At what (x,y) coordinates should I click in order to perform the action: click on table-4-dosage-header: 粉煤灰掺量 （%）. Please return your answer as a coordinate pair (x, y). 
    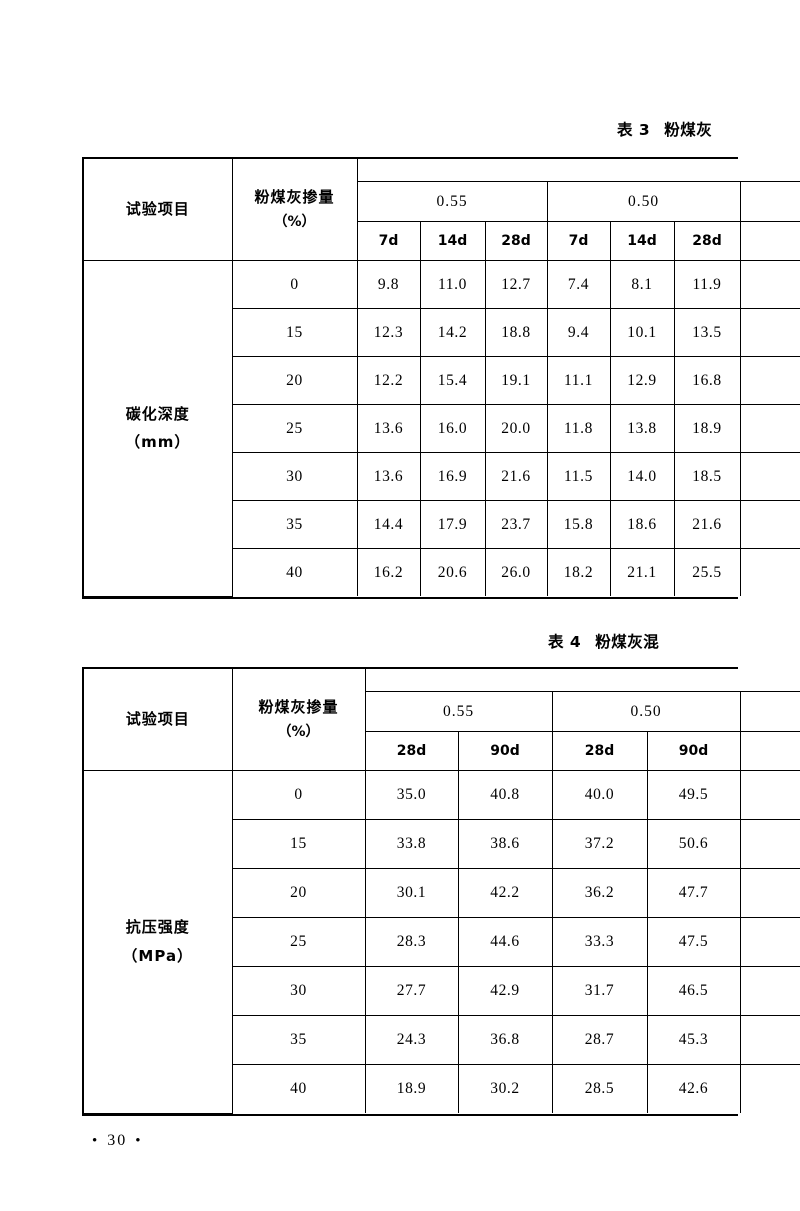
    Looking at the image, I should click on (299, 720).